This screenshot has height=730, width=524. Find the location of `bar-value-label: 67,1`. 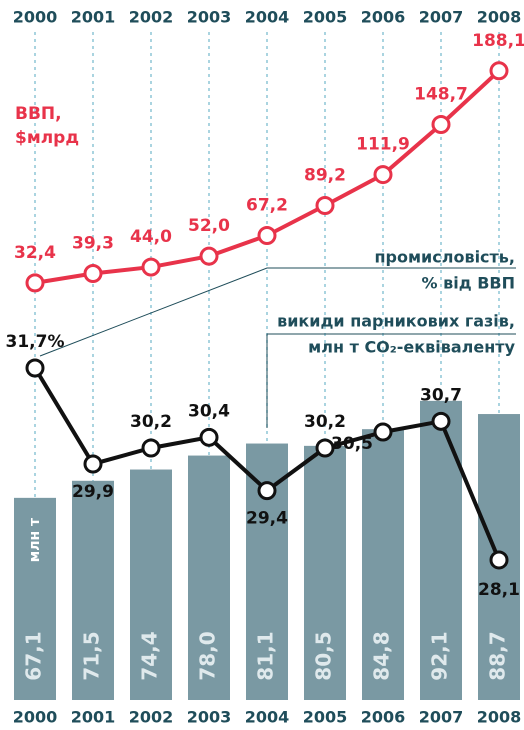

bar-value-label: 67,1 is located at coordinates (34, 655).